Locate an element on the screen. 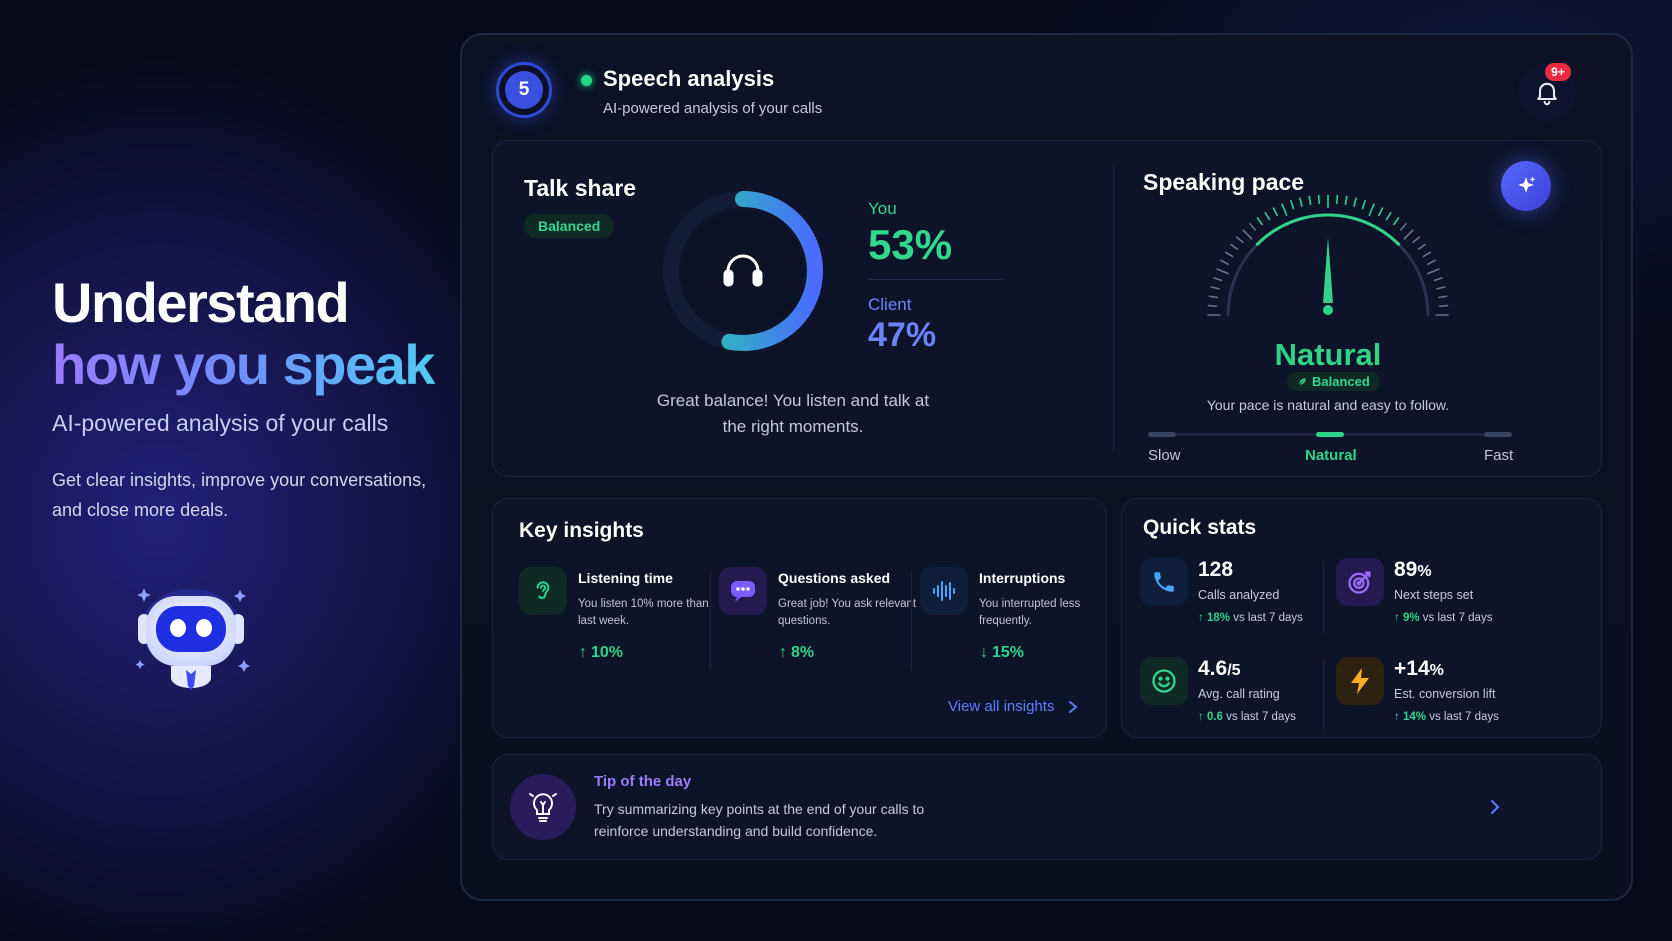 Image resolution: width=1672 pixels, height=941 pixels. pace-badge: Balanced is located at coordinates (1333, 381).